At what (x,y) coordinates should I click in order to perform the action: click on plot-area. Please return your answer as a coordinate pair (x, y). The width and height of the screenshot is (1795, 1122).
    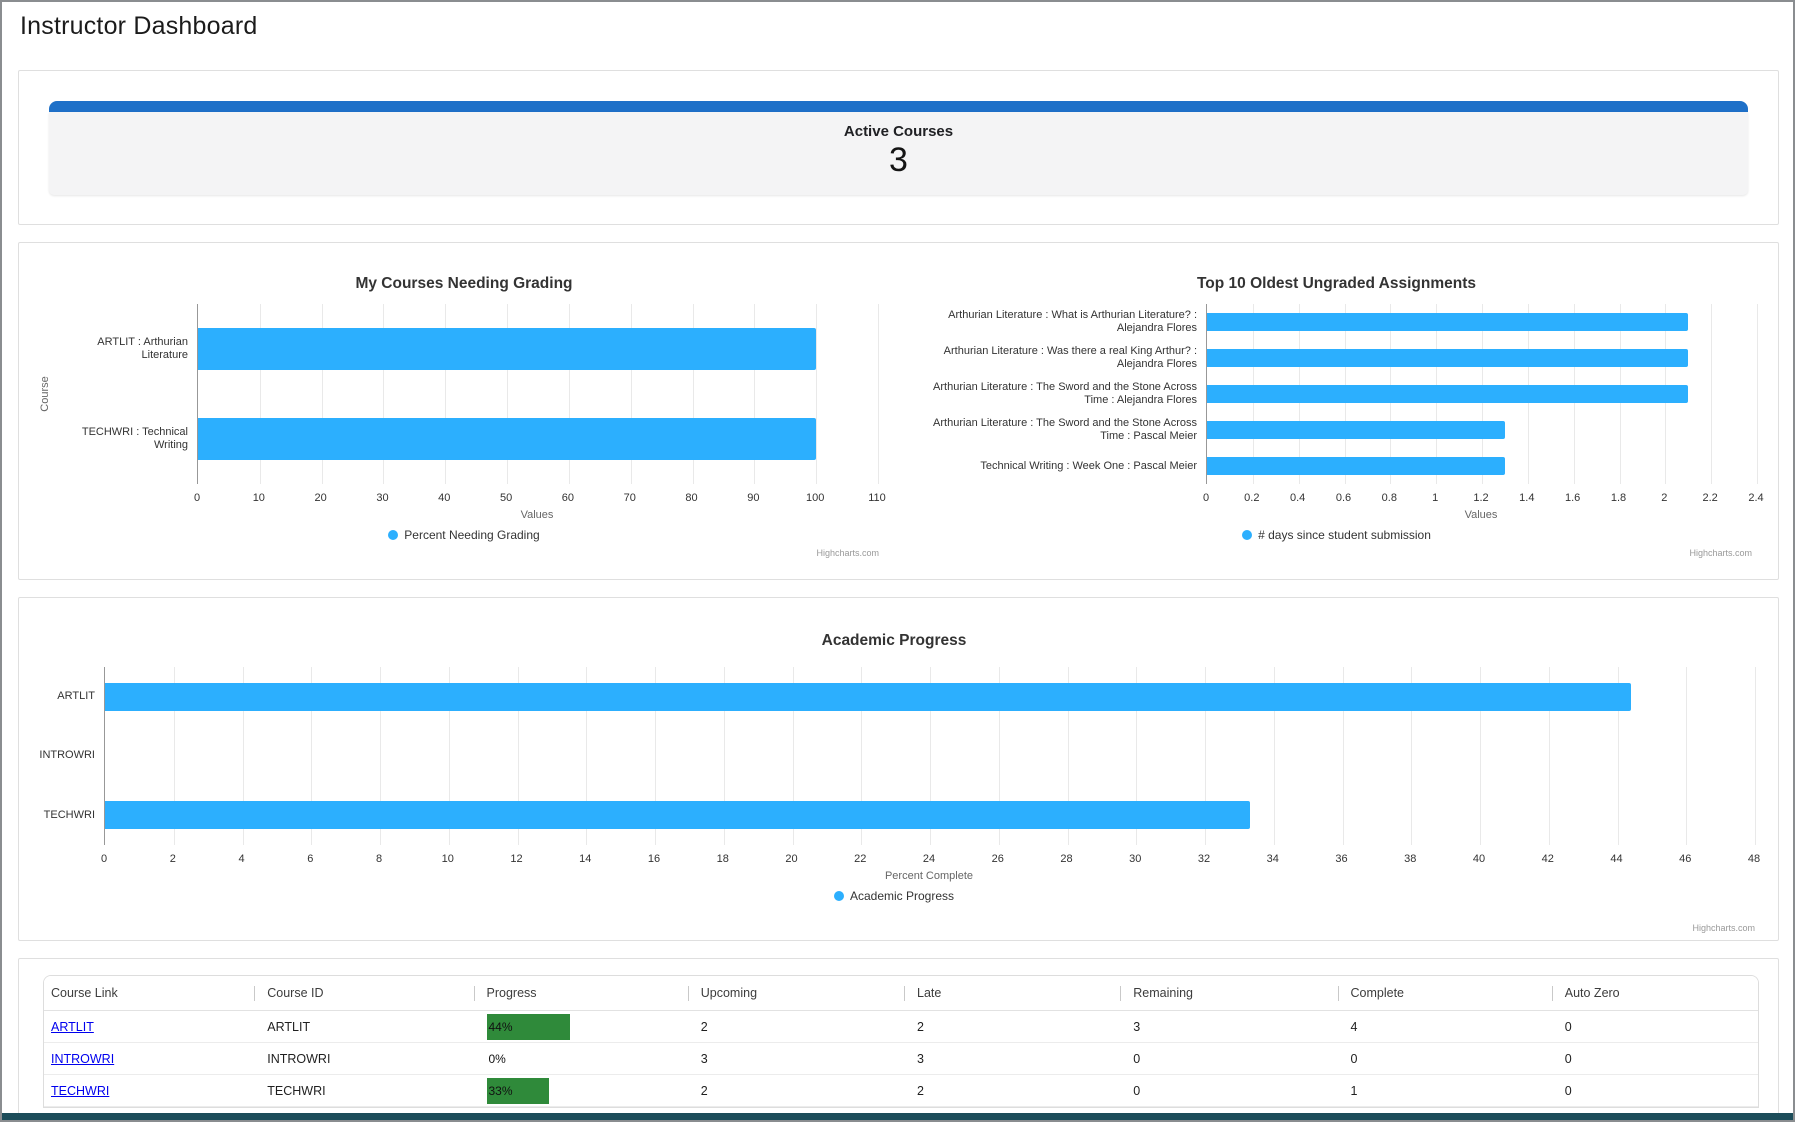
    Looking at the image, I should click on (930, 756).